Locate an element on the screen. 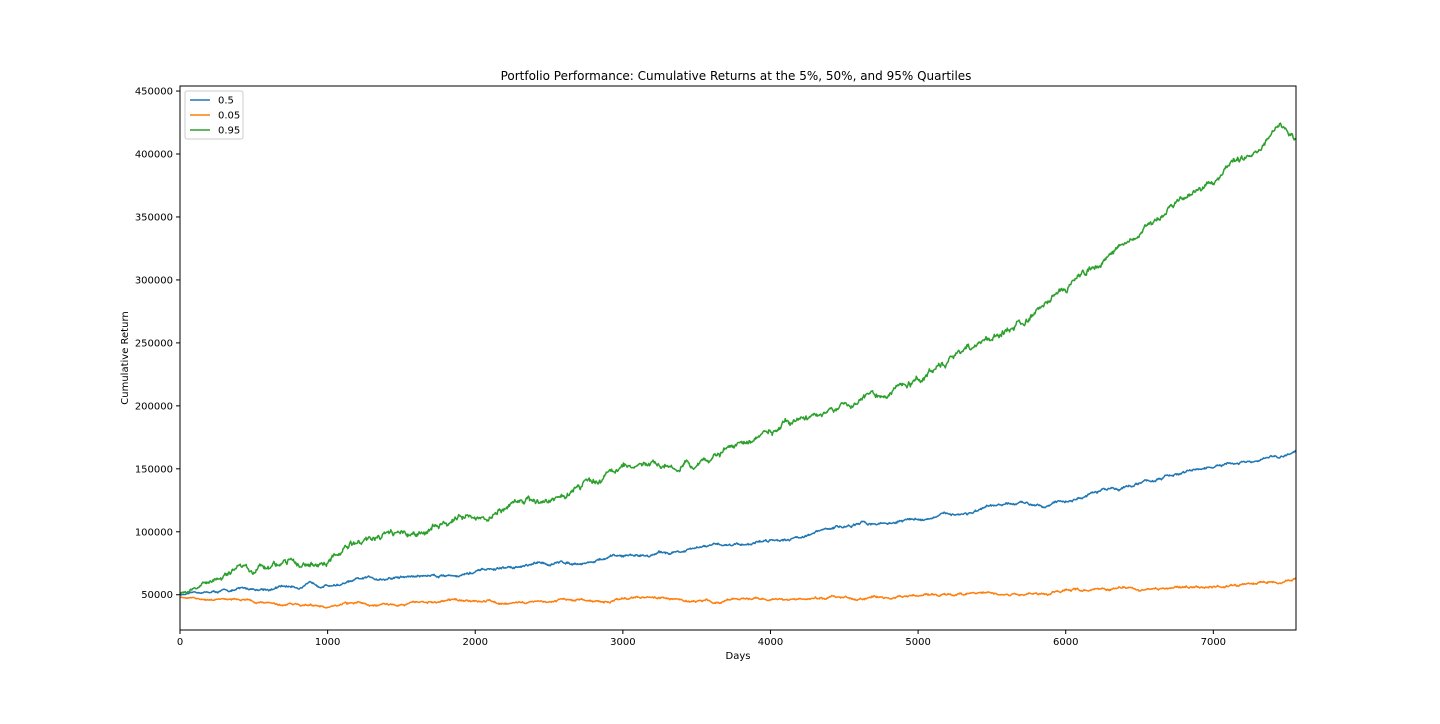 The width and height of the screenshot is (1440, 724). x-tick-label: 1000 is located at coordinates (327, 642).